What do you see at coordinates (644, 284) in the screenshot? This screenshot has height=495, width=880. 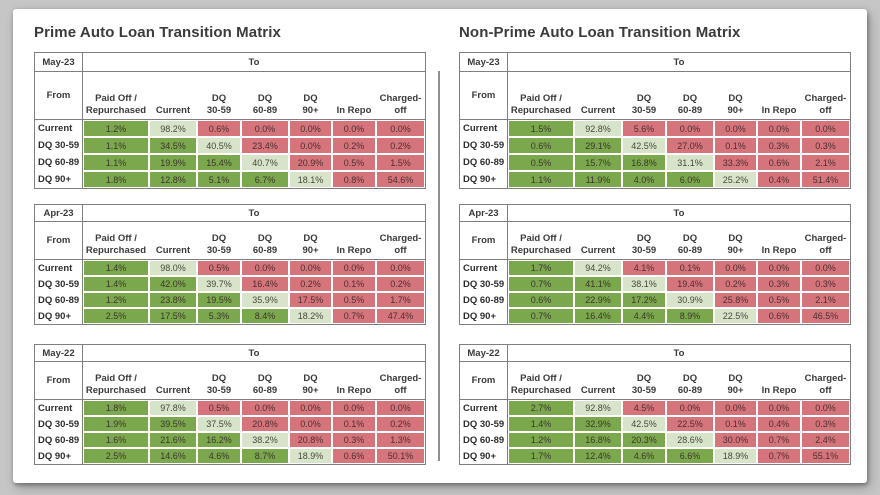 I see `matrix-cell: 38.1%` at bounding box center [644, 284].